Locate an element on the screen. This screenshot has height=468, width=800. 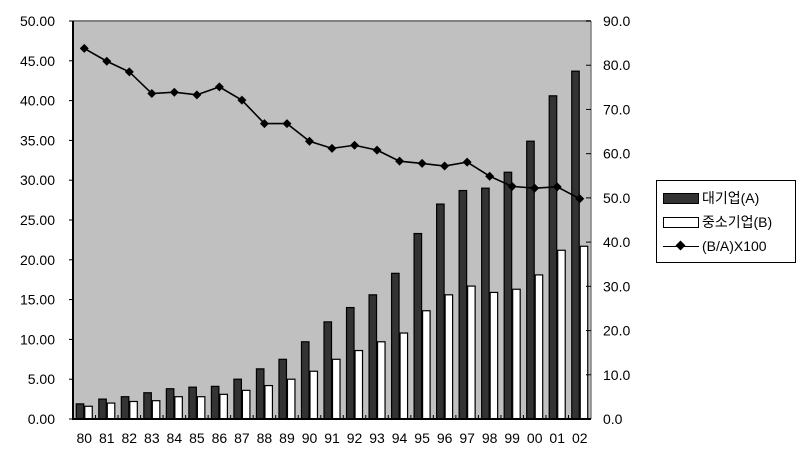
x-axis-tick-label: 99 is located at coordinates (512, 438).